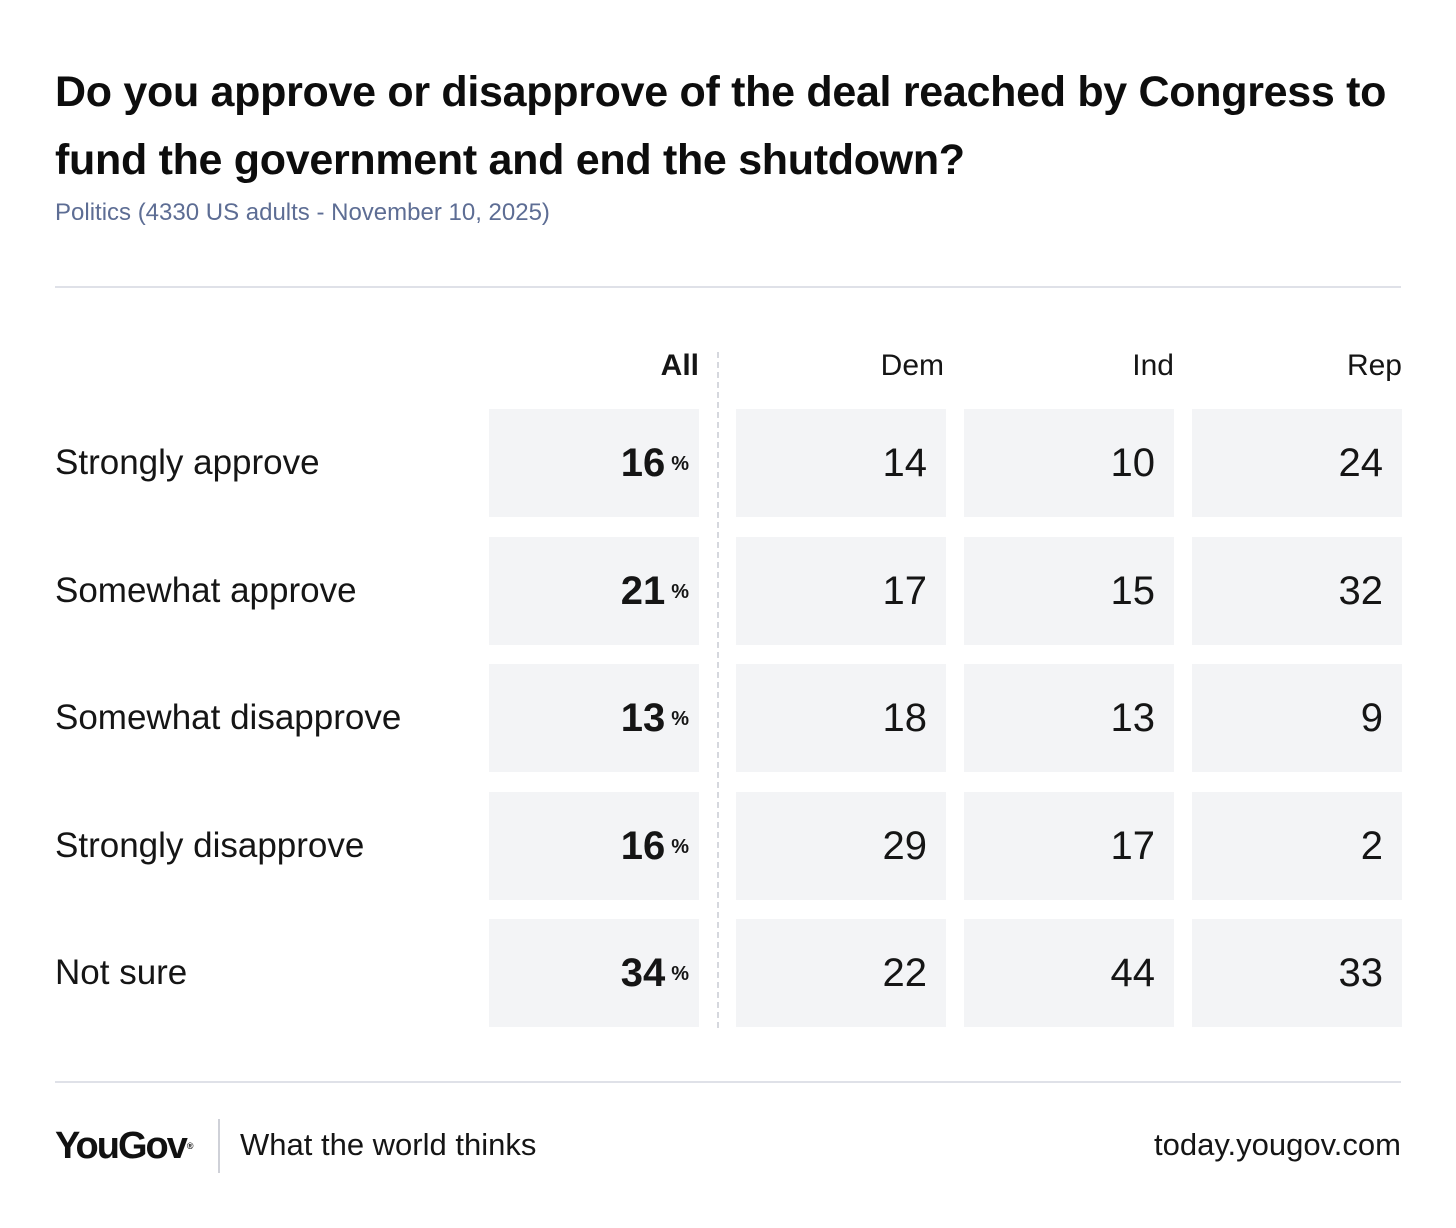 This screenshot has height=1228, width=1456. Describe the element at coordinates (905, 718) in the screenshot. I see `value-dem: 18` at that location.